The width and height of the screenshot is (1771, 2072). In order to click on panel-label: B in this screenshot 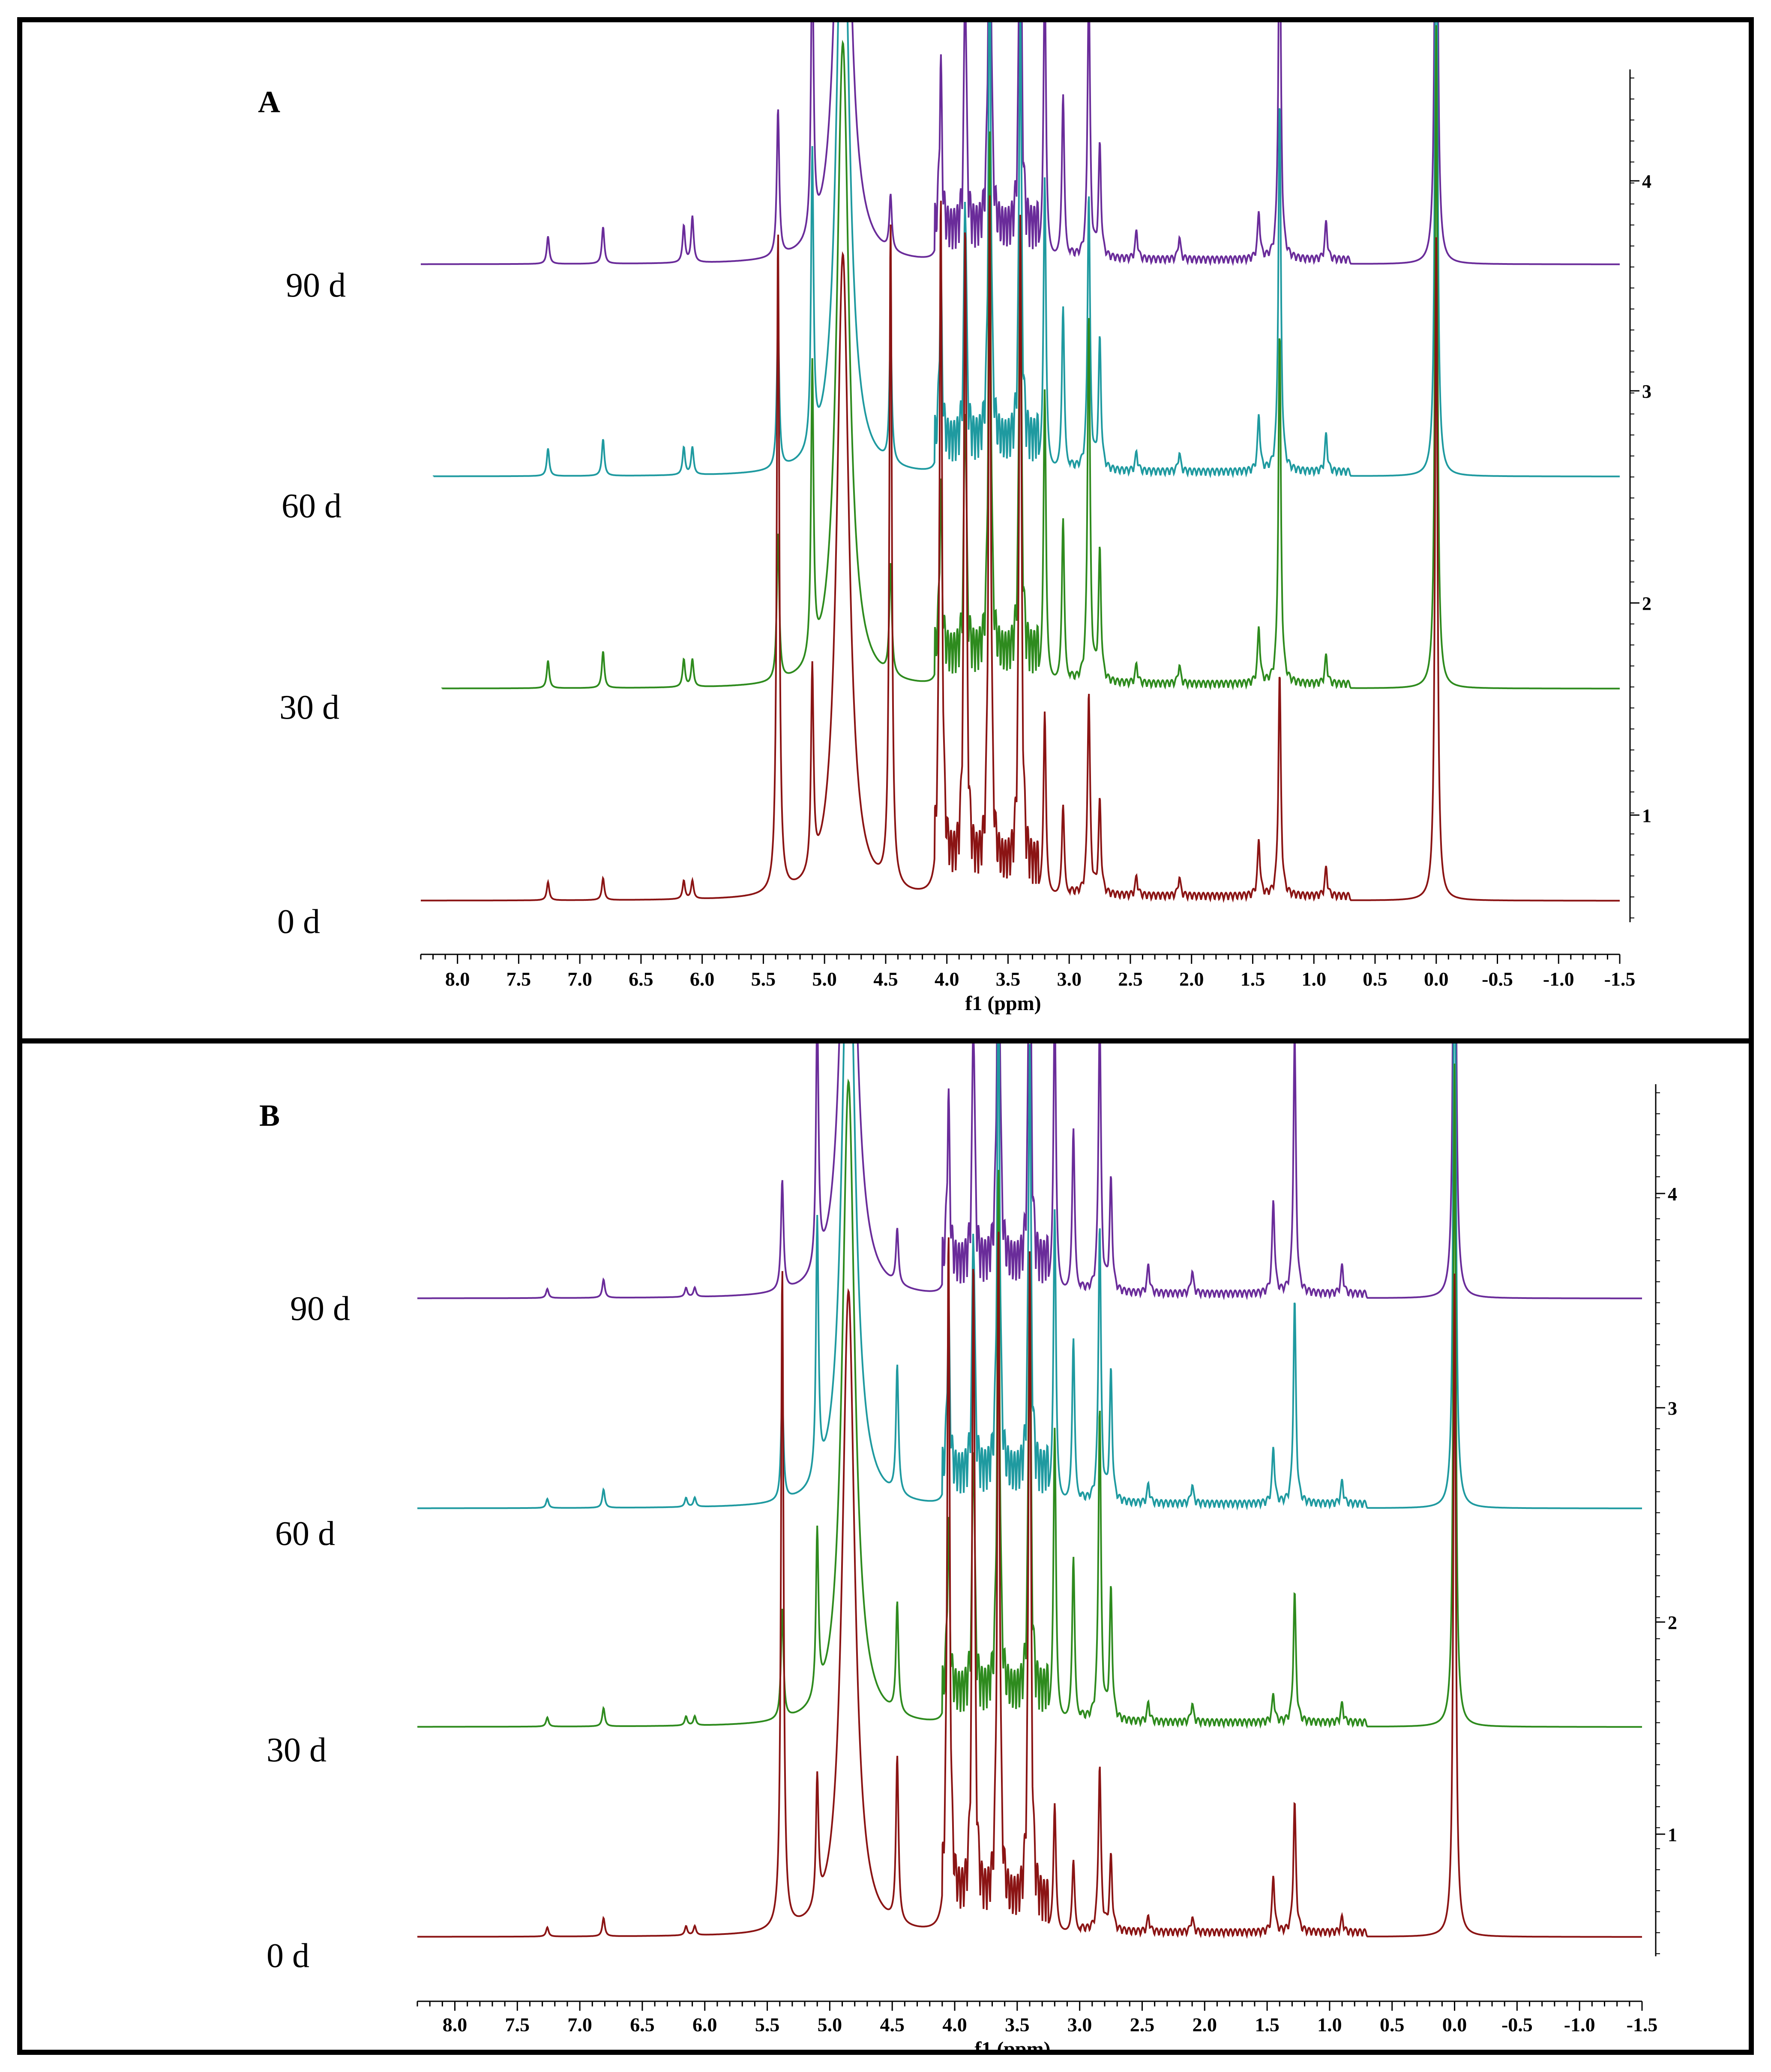, I will do `click(269, 1115)`.